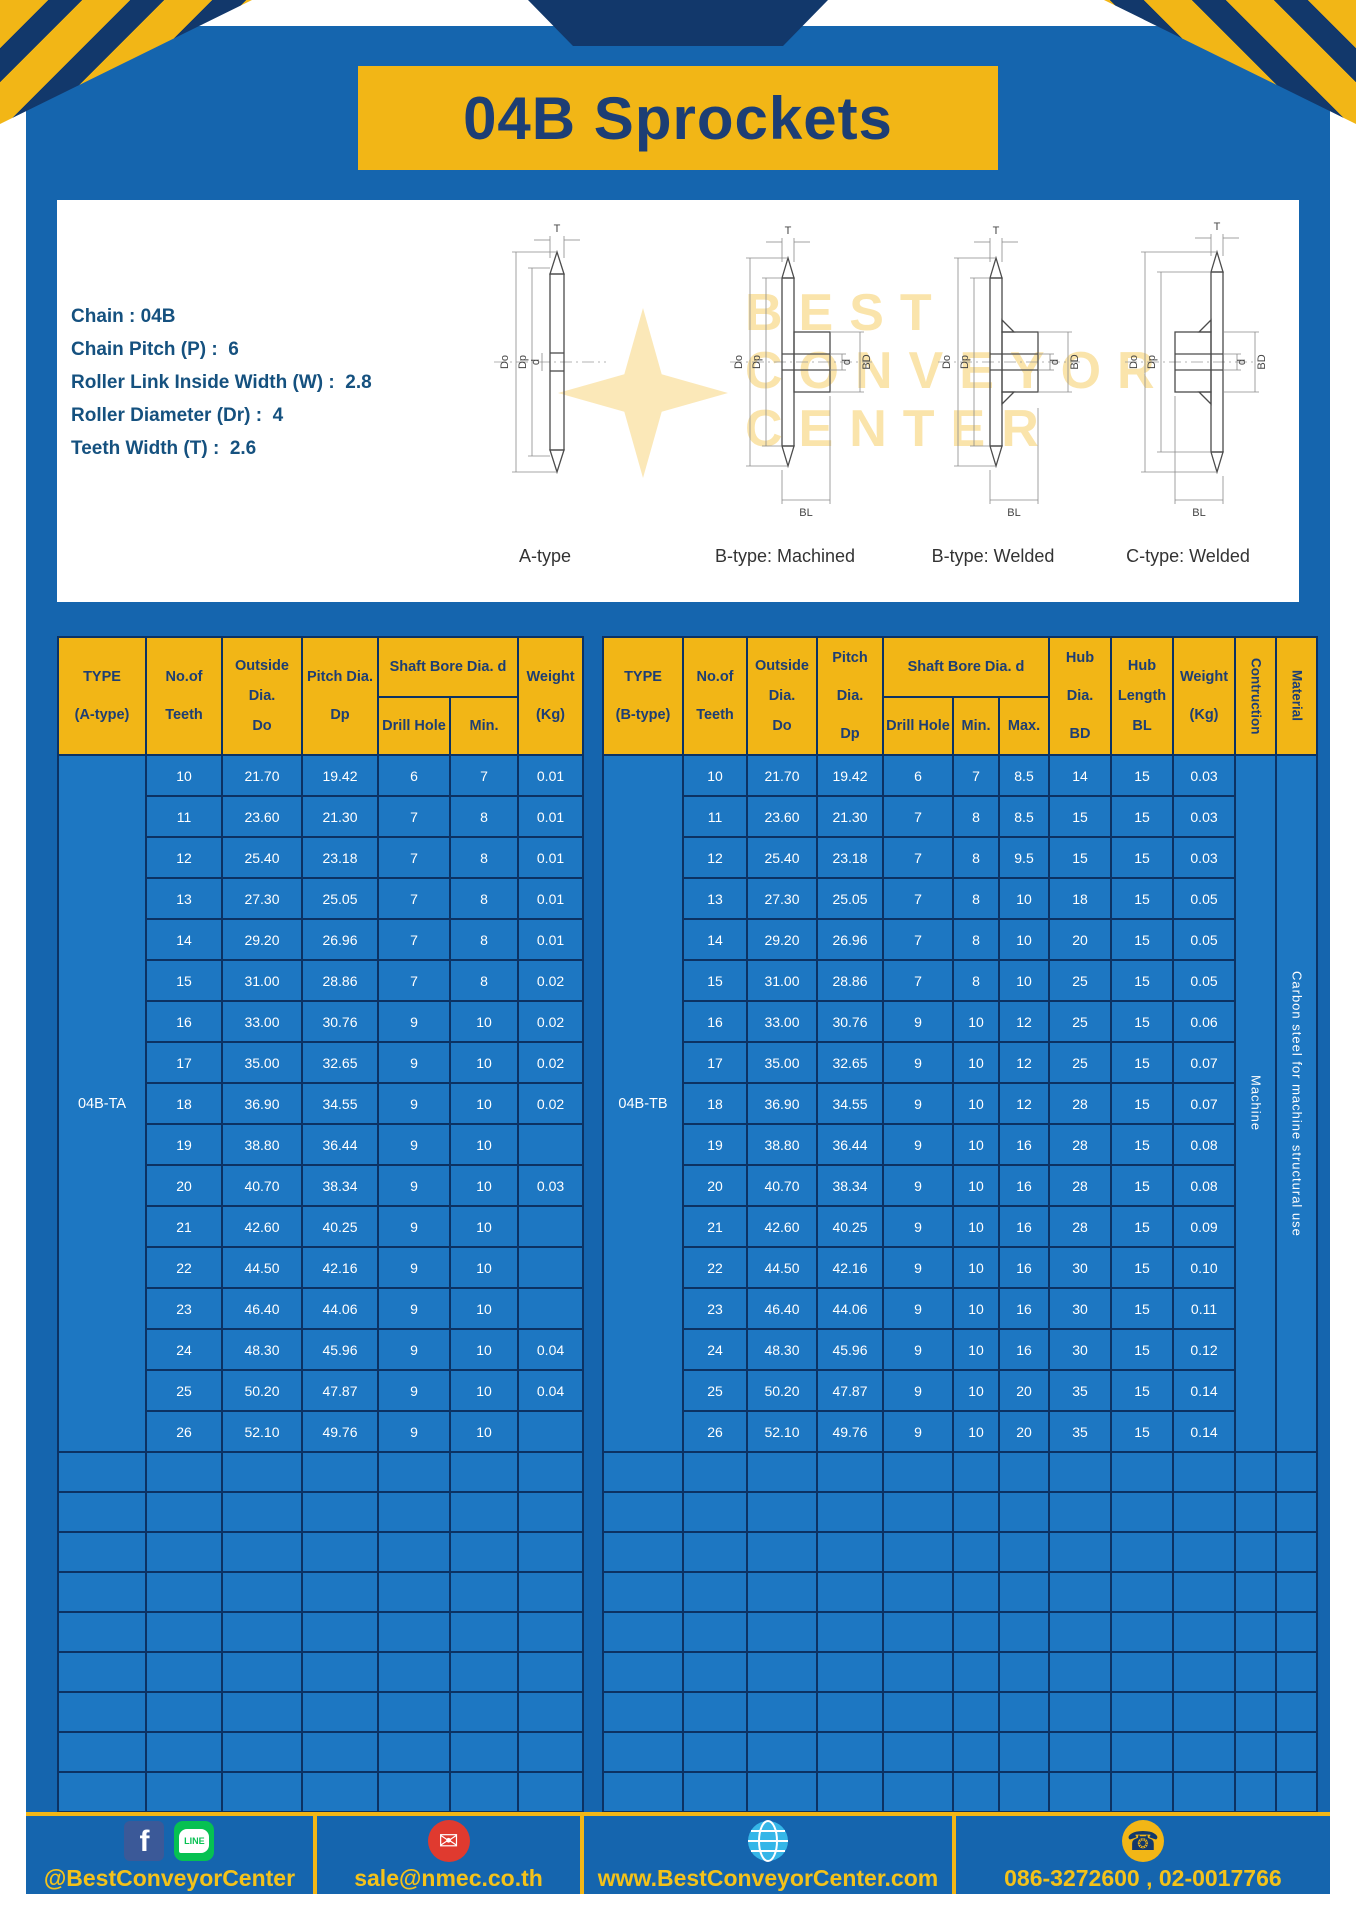 This screenshot has width=1356, height=1920. Describe the element at coordinates (321, 857) in the screenshot. I see `table-row: 12 25.40 23.18 7 8 0.01` at that location.